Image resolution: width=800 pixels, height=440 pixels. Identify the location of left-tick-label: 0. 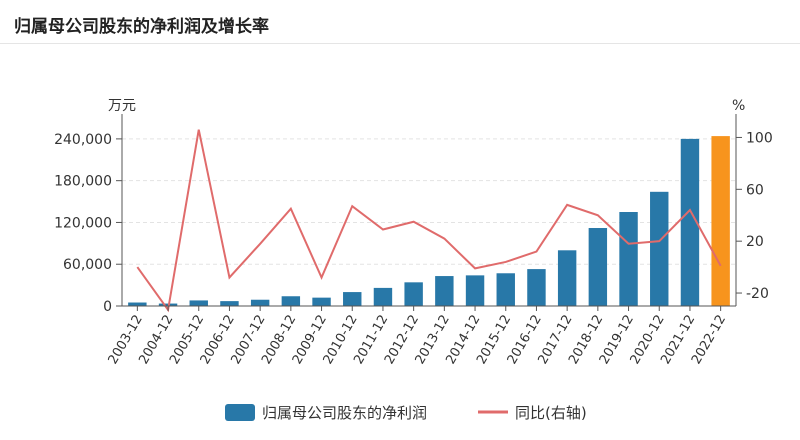
(107, 307).